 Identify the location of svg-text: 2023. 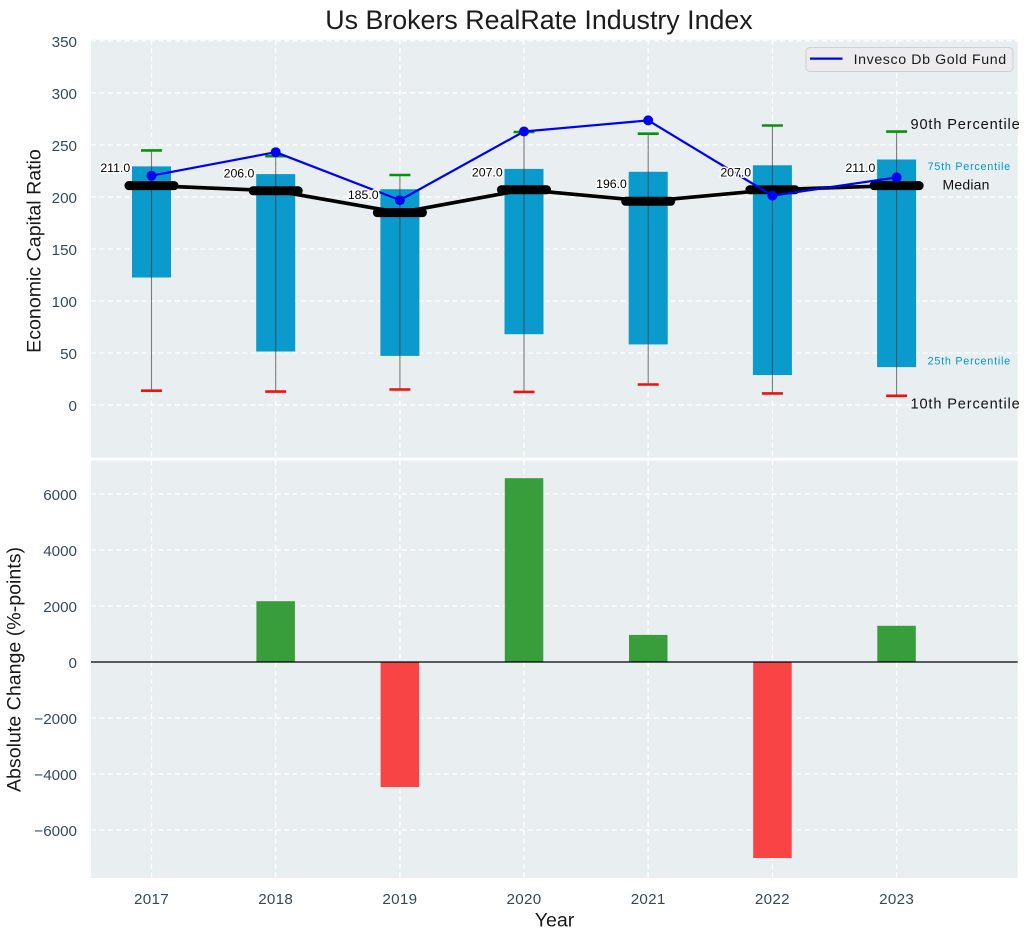
(896, 899).